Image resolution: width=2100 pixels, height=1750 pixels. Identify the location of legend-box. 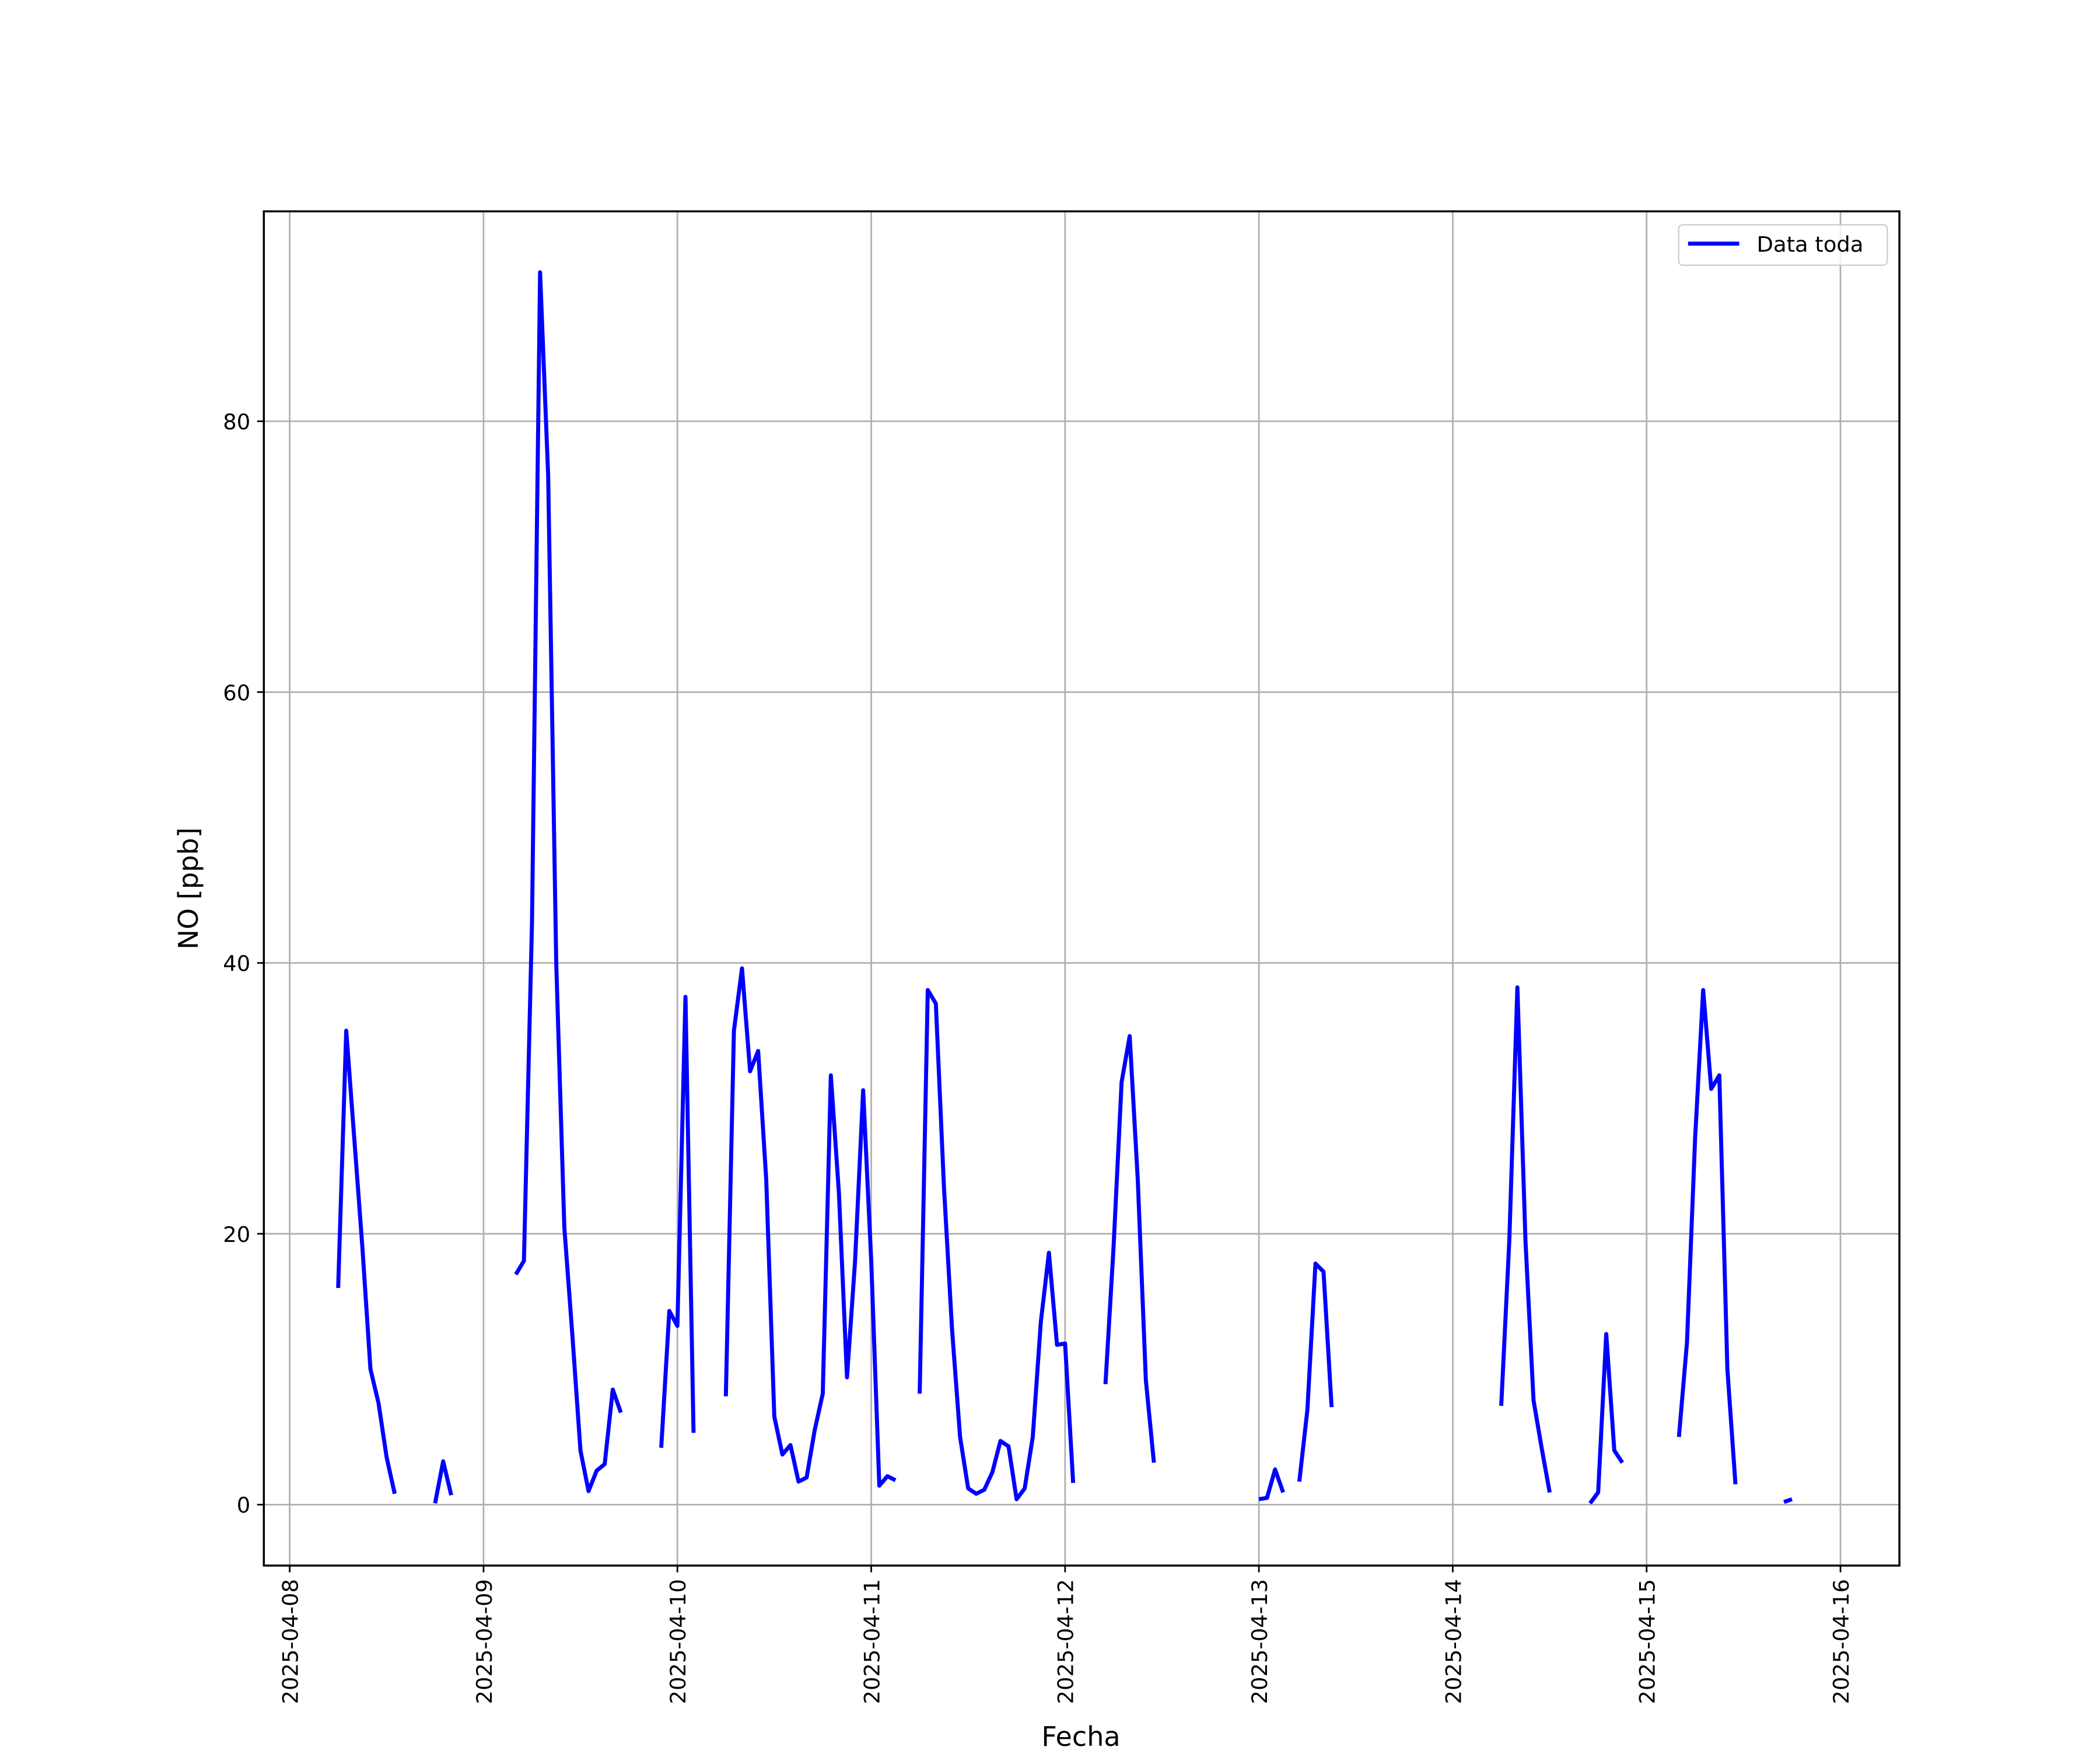
(1783, 245).